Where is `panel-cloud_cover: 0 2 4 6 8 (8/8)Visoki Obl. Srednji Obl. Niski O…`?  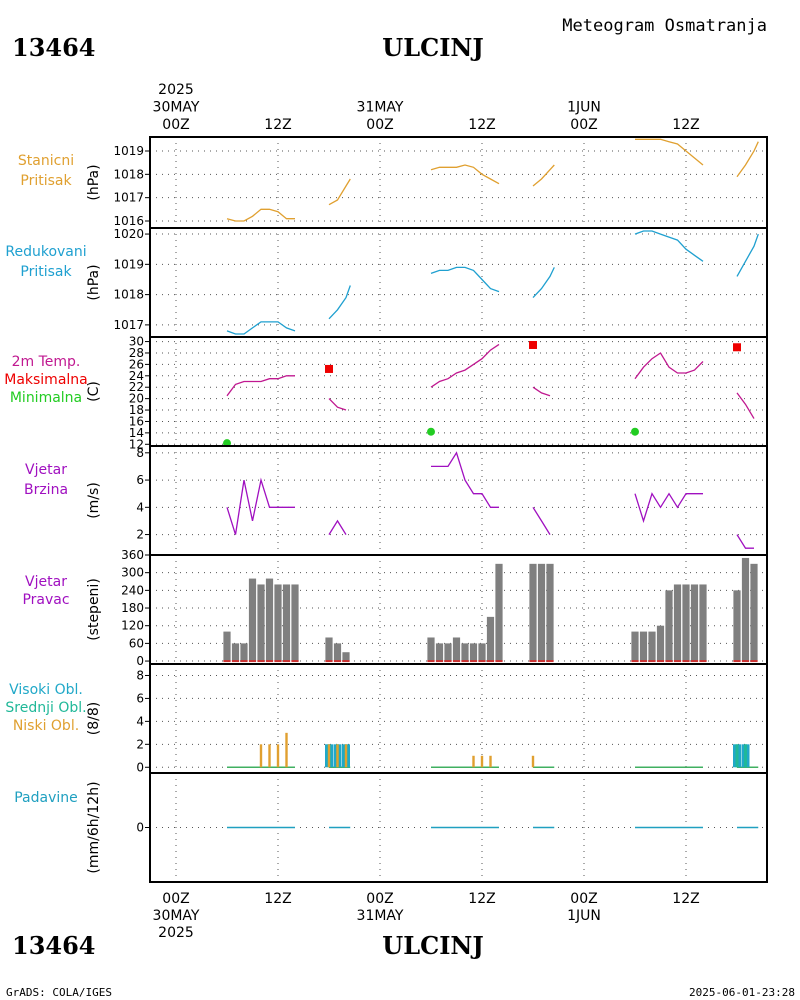 panel-cloud_cover: 0 2 4 6 8 (8/8)Visoki Obl. Srednji Obl. Niski O… is located at coordinates (386, 718).